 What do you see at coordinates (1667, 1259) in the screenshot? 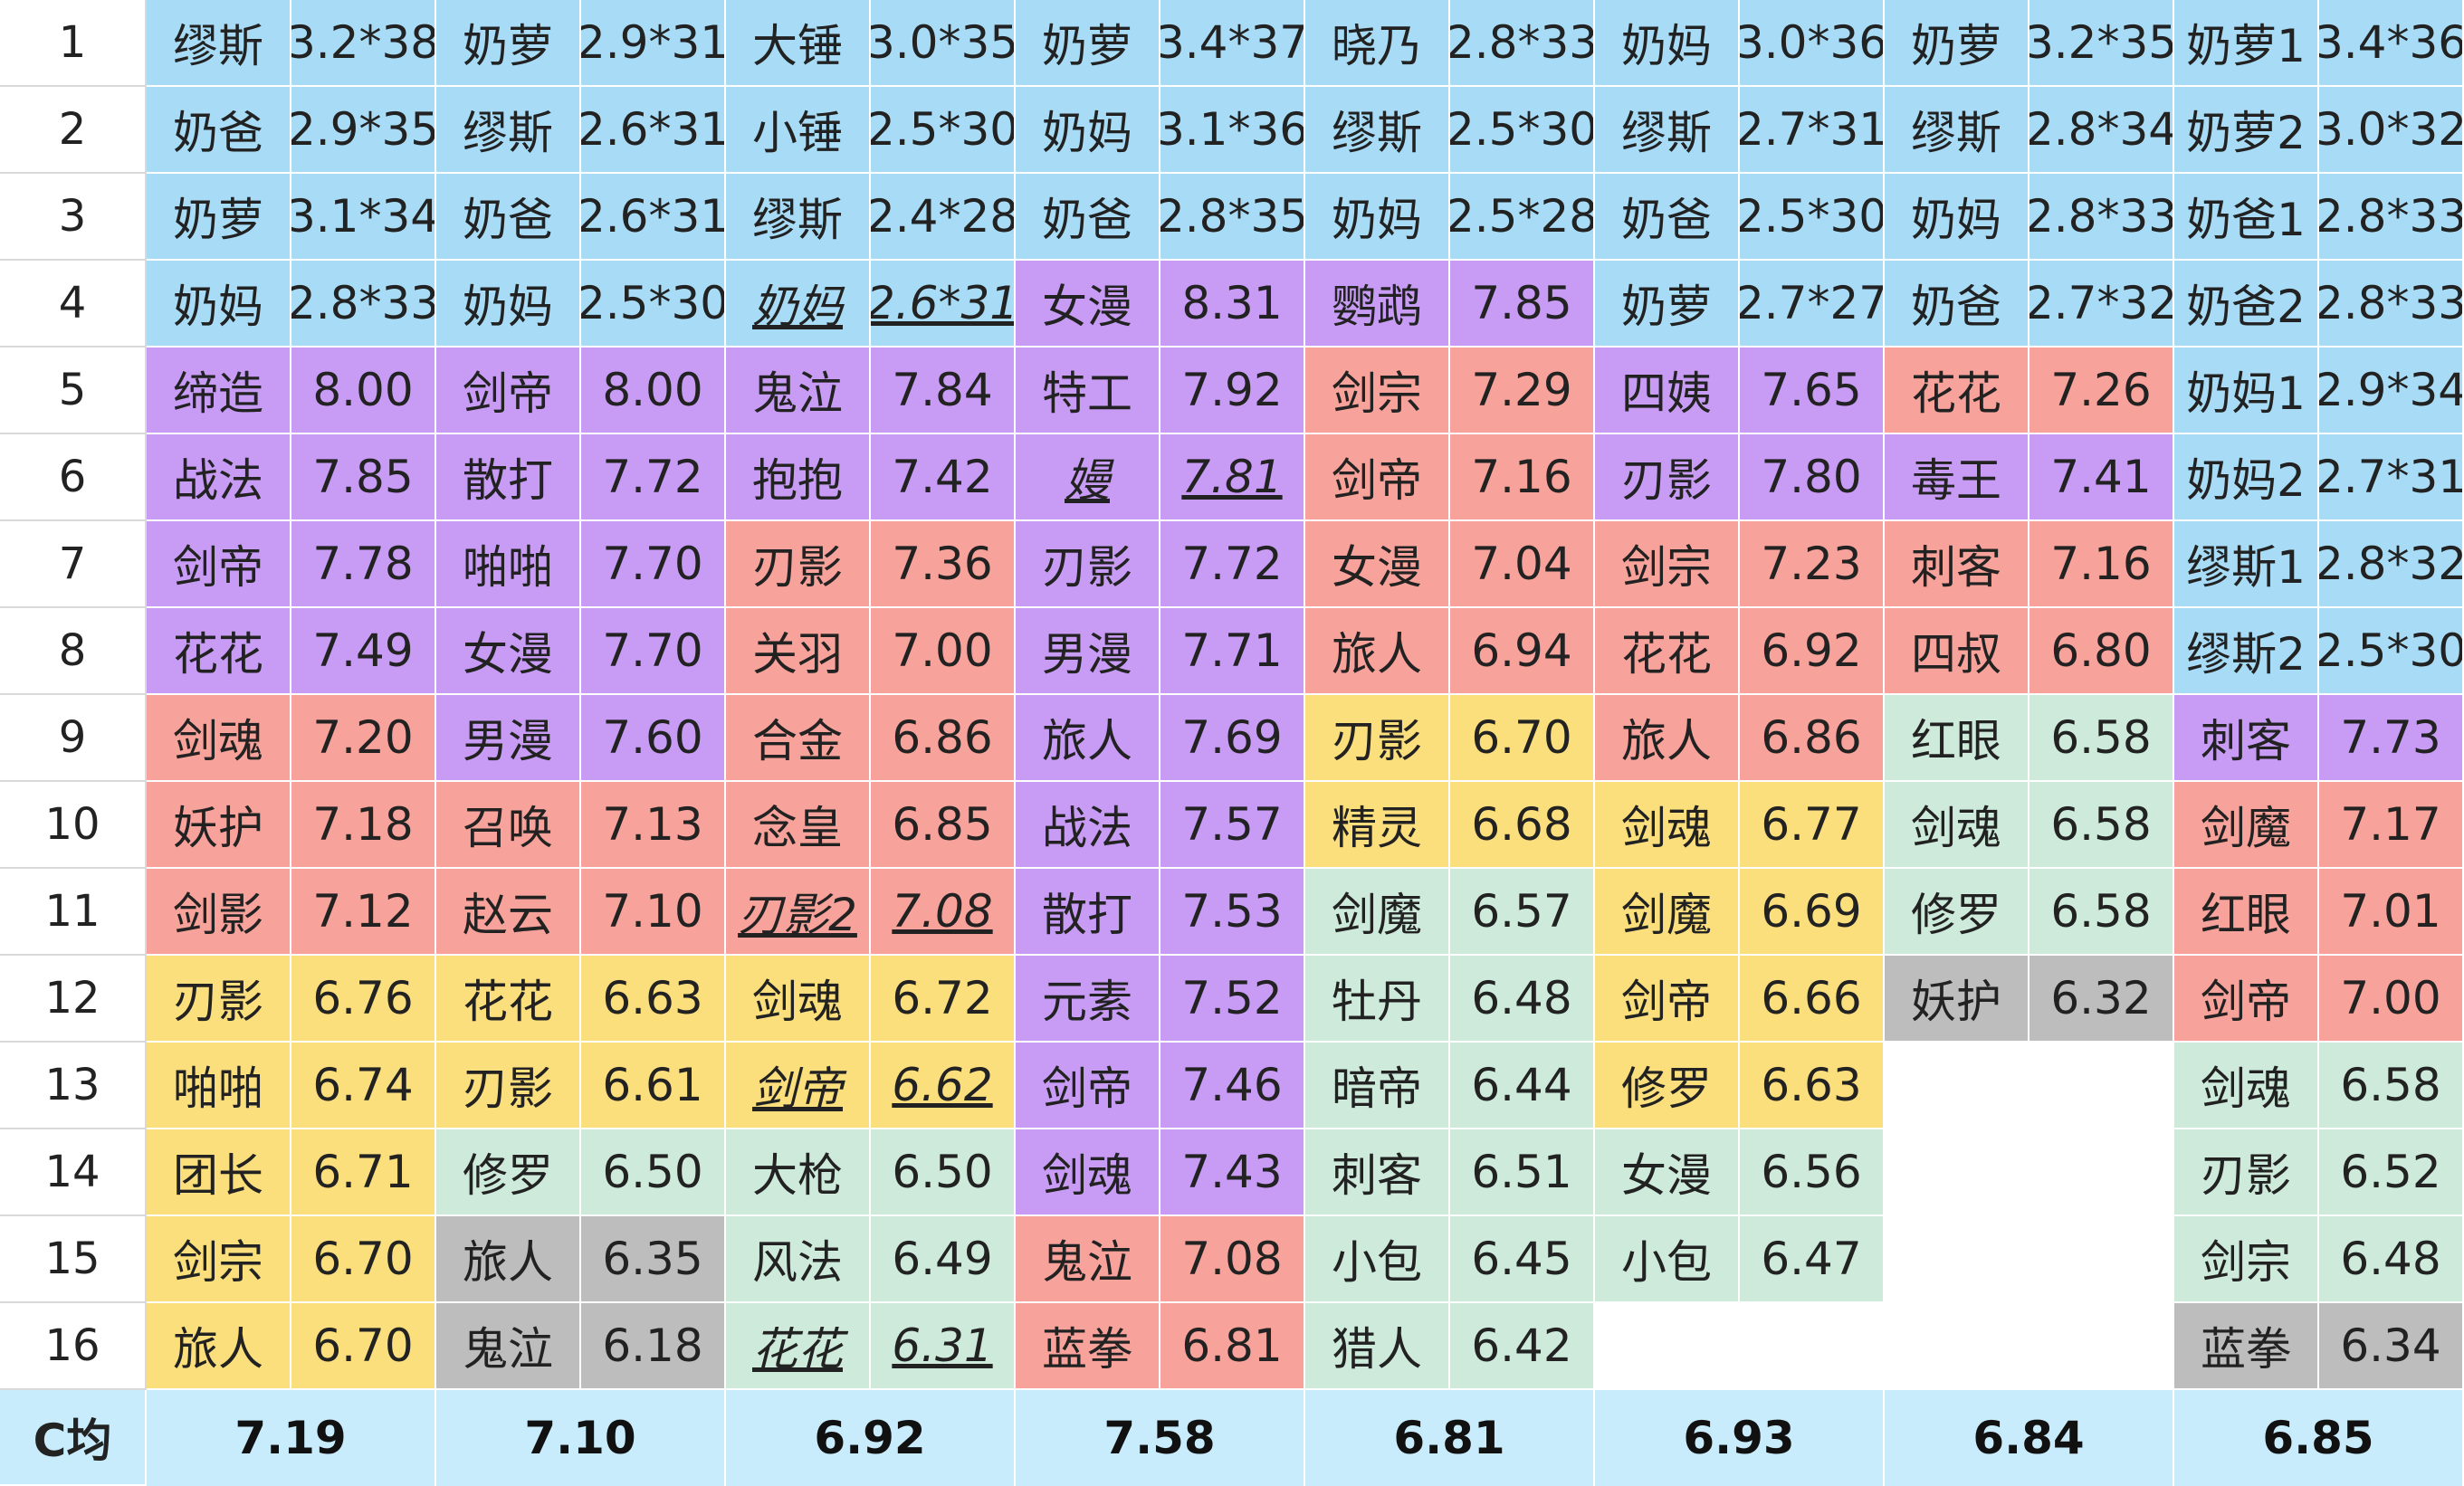
I see `class-name-cell: 小包` at bounding box center [1667, 1259].